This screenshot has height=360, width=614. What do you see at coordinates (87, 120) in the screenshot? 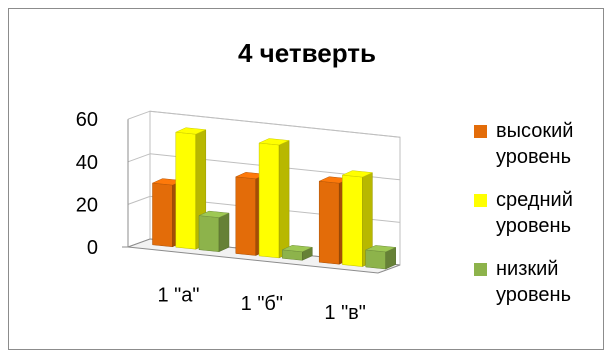
I see `y-tick-label: 60` at bounding box center [87, 120].